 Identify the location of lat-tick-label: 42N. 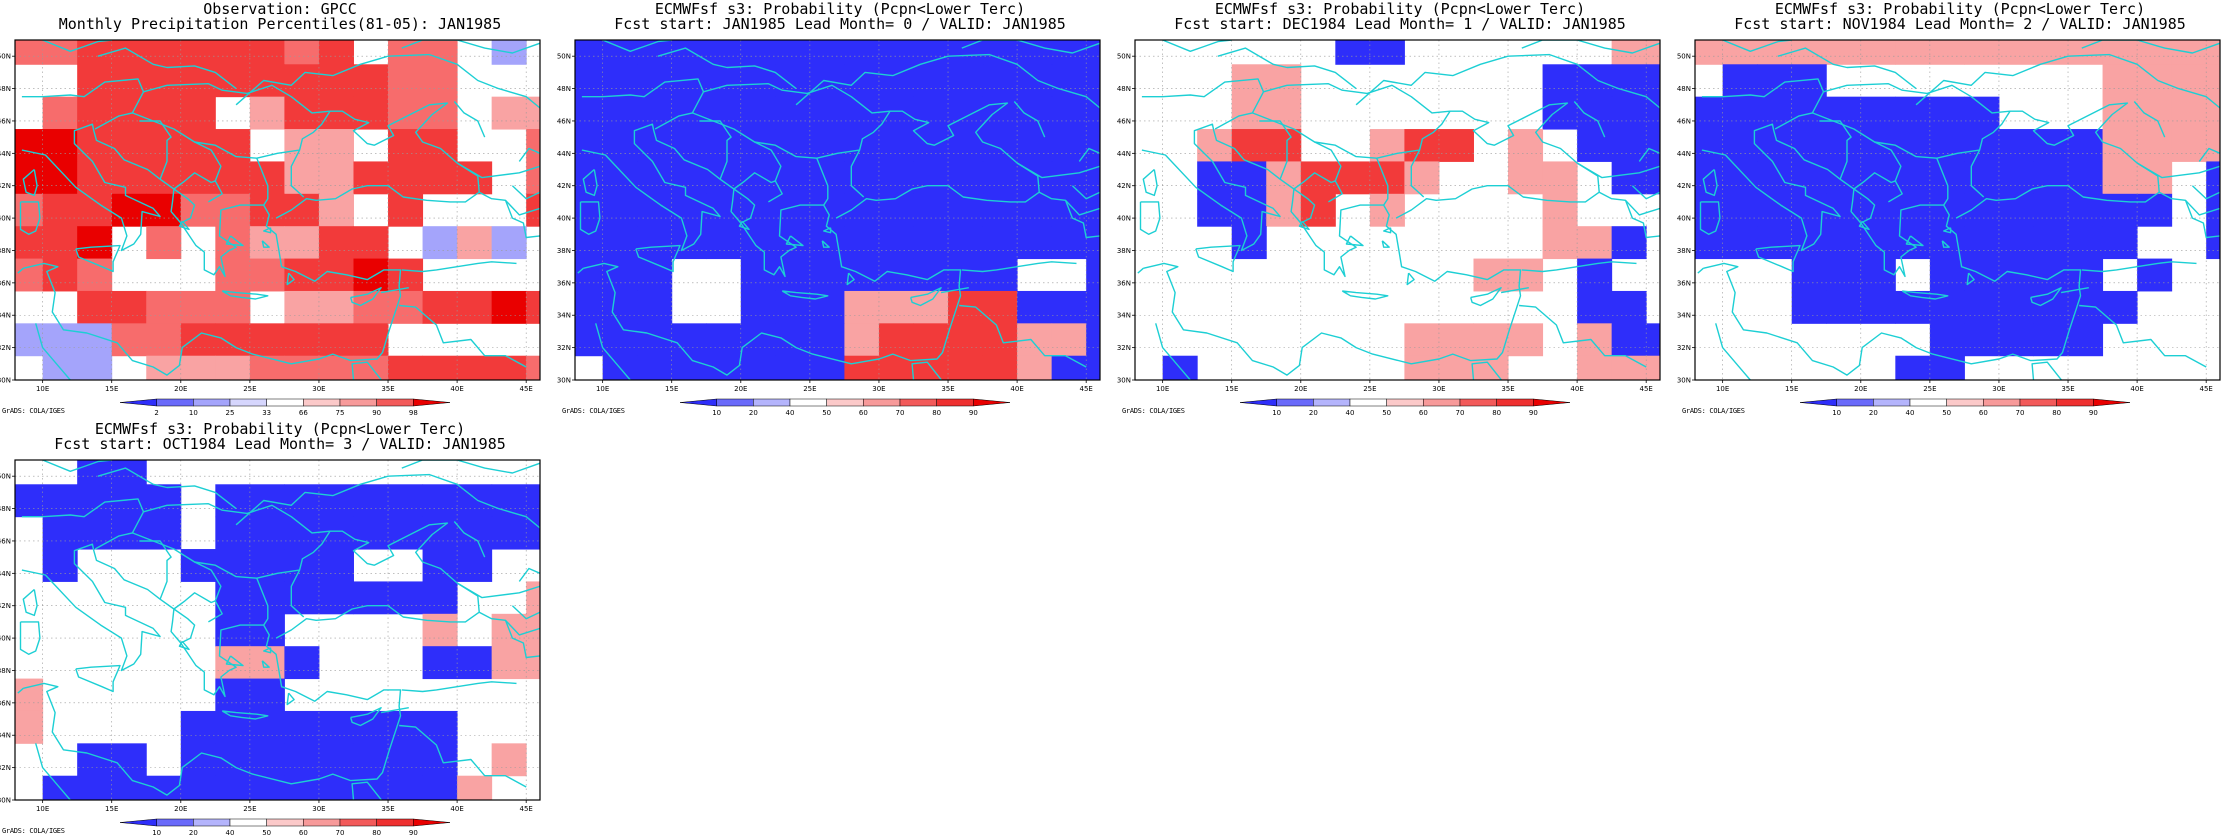
(5, 606).